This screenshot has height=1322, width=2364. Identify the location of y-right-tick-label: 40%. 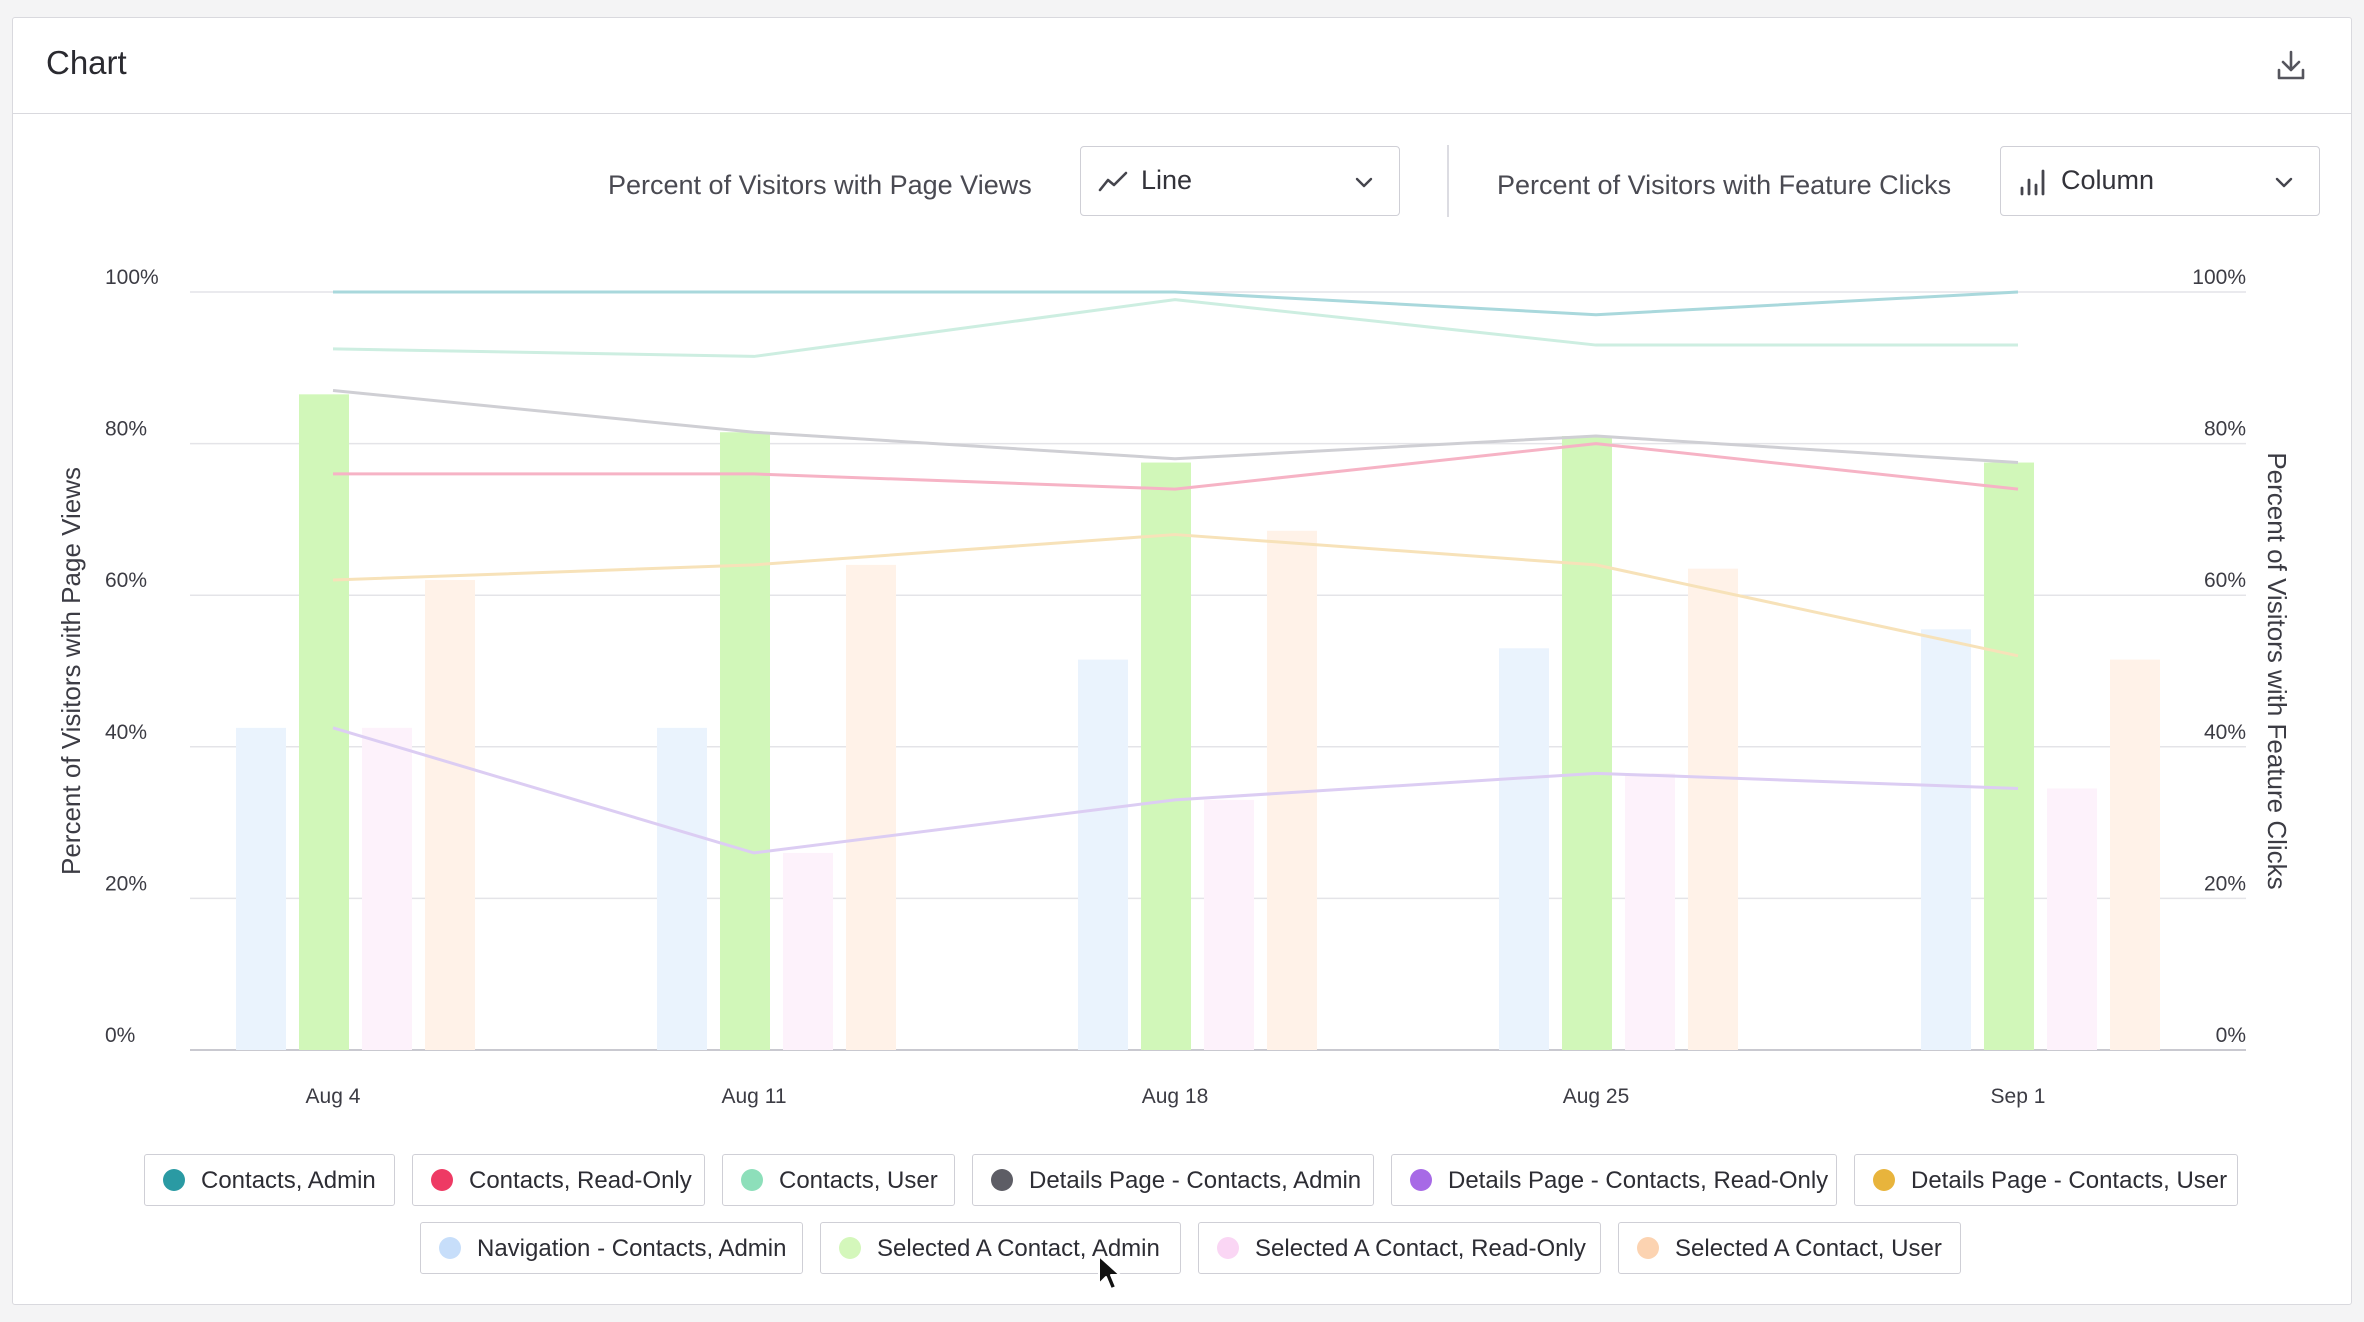
(2225, 732).